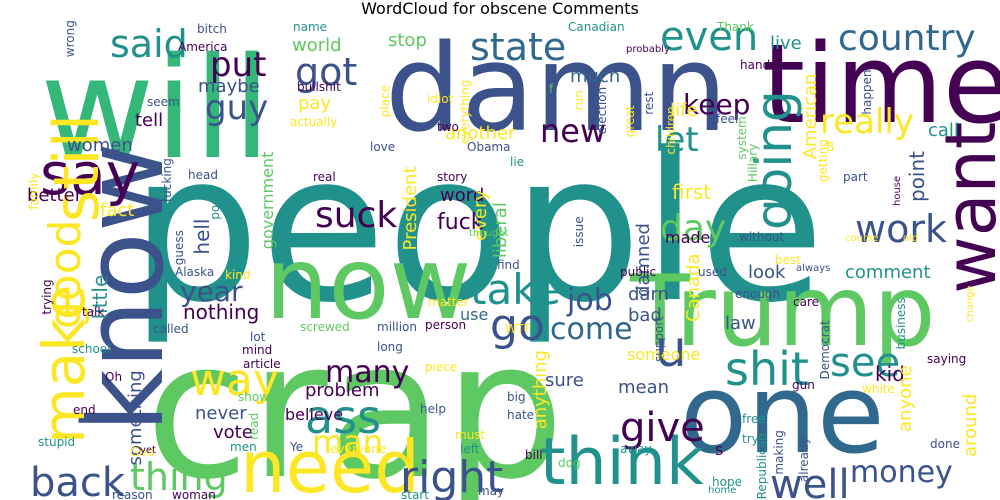  What do you see at coordinates (440, 99) in the screenshot?
I see `wordcloud-word: idiot` at bounding box center [440, 99].